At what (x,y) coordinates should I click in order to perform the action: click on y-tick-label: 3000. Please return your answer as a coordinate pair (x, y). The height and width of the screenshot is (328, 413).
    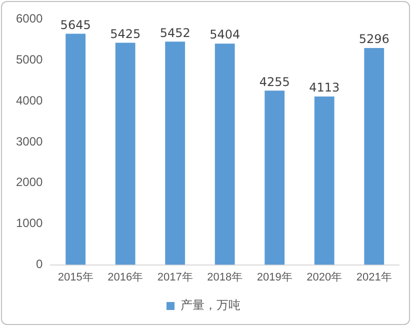
    Looking at the image, I should click on (30, 141).